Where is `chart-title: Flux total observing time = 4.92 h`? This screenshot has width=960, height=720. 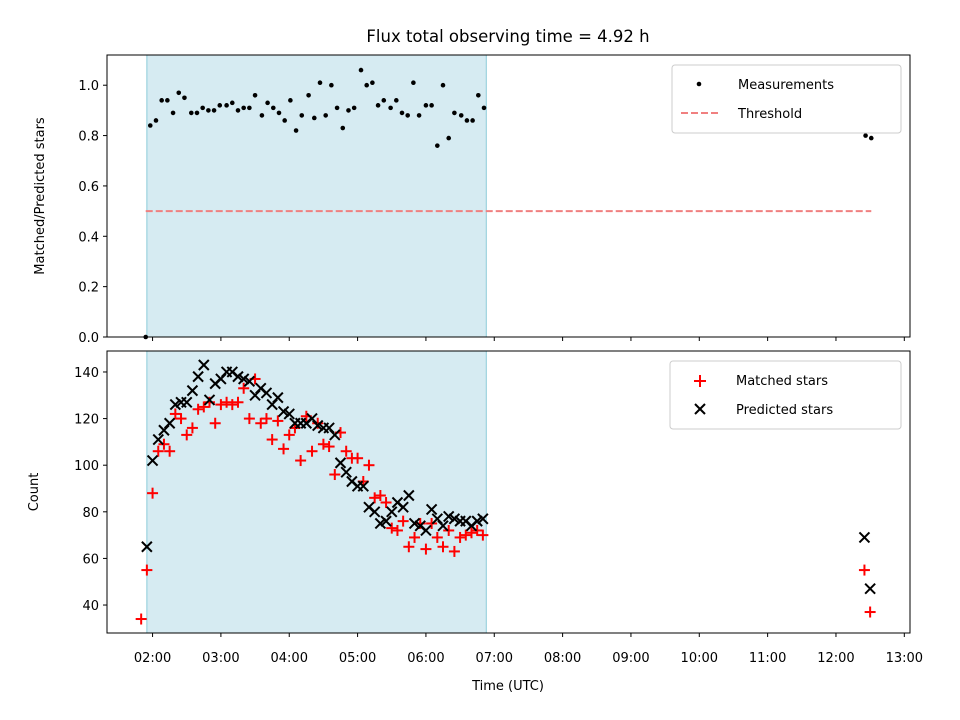 chart-title: Flux total observing time = 4.92 h is located at coordinates (507, 36).